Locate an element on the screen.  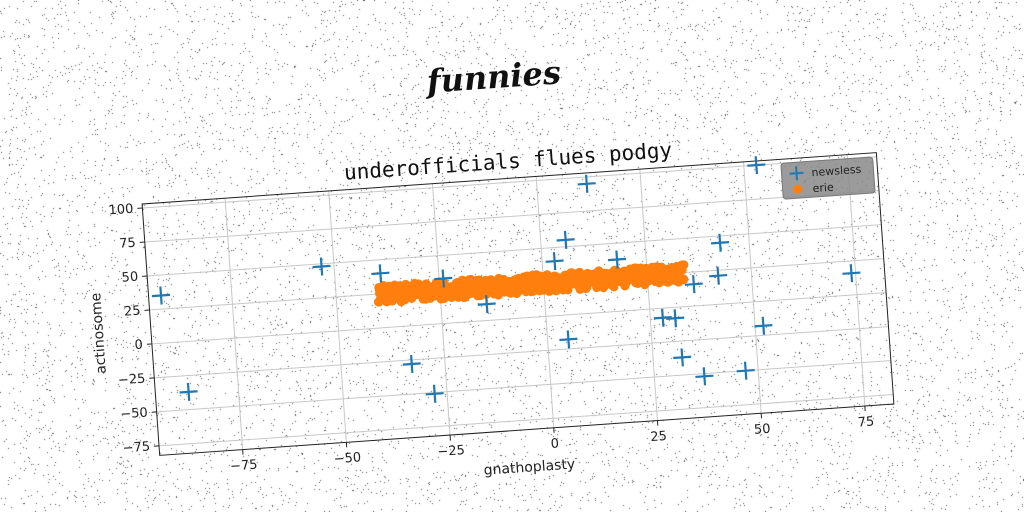
y-tick-label: −75 is located at coordinates (136, 447).